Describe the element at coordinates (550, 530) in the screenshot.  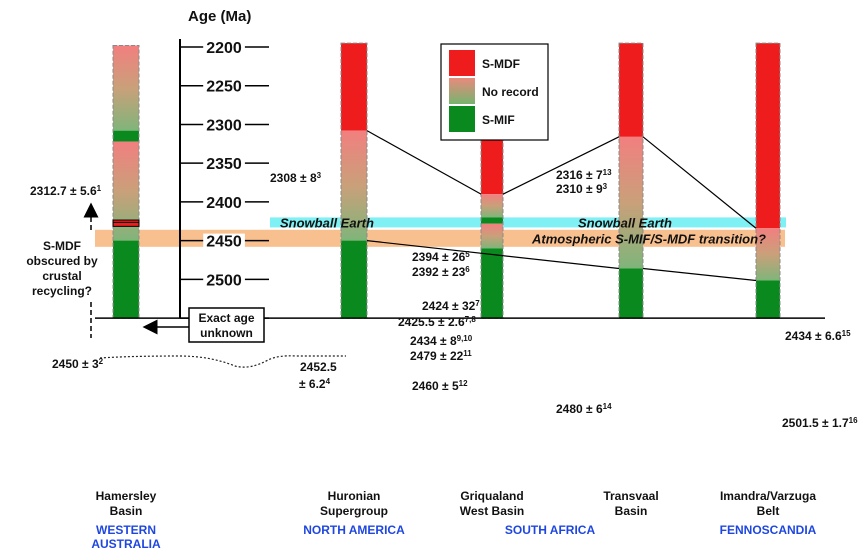
I see `region-label: SOUTH AFRICA` at that location.